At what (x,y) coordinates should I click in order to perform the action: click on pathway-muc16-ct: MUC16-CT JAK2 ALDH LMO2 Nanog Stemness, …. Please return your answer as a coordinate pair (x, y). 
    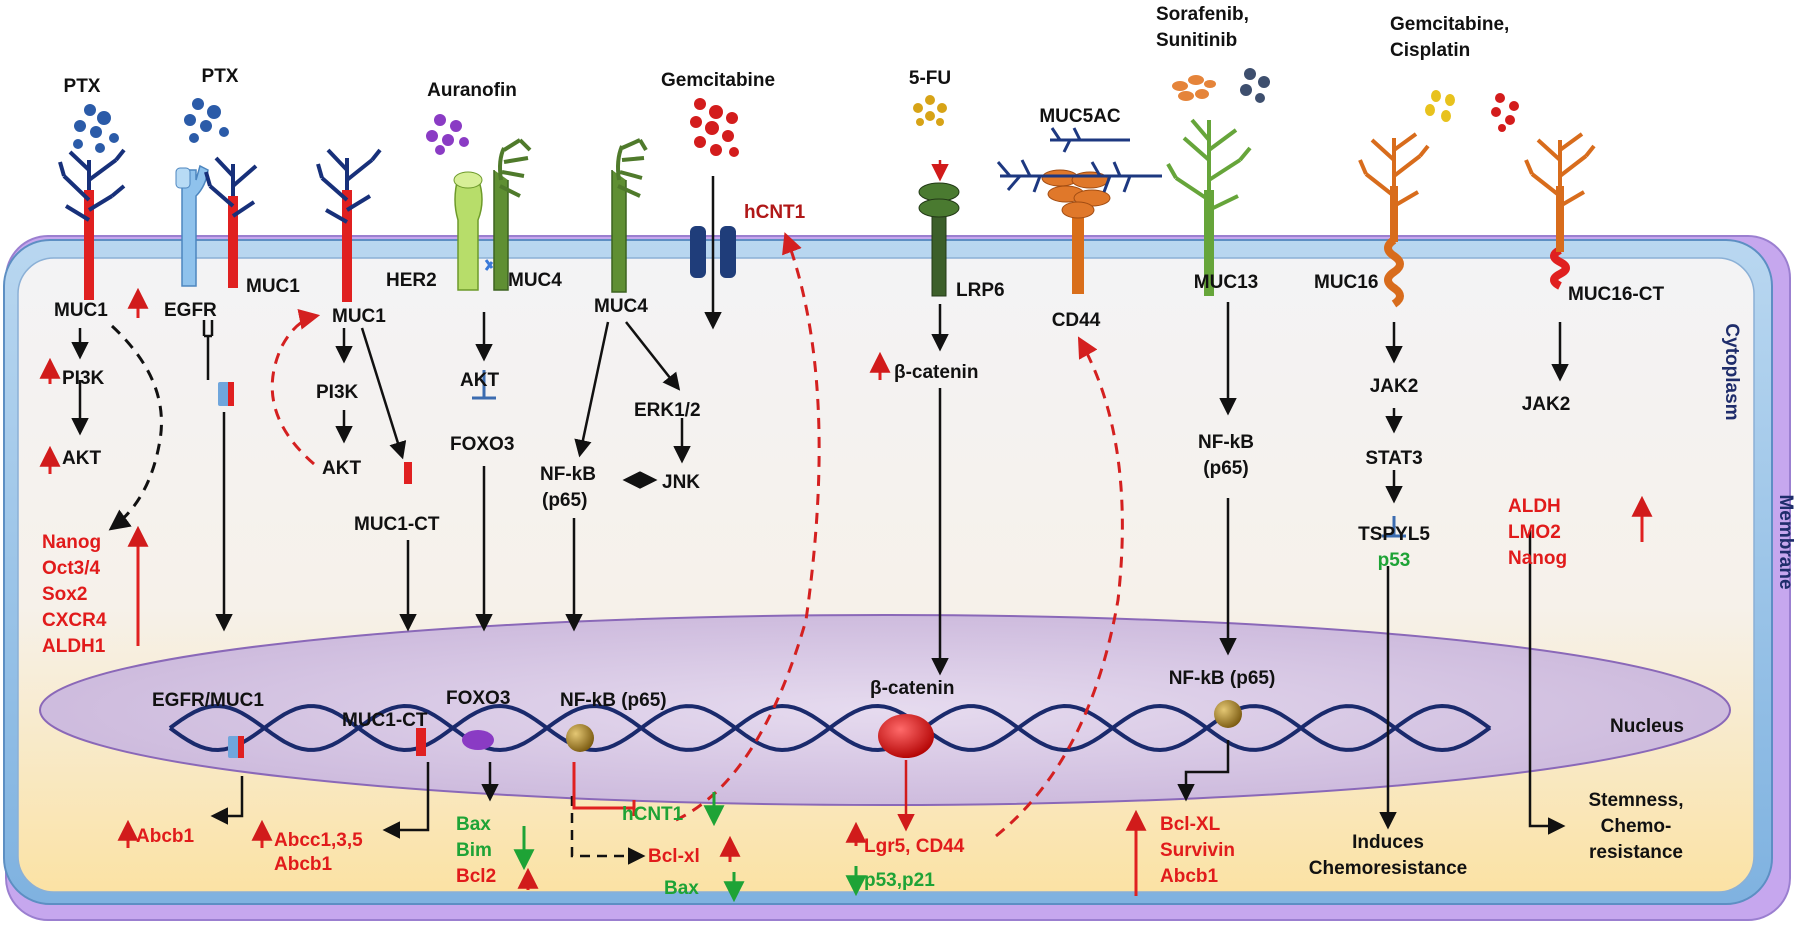
    Looking at the image, I should click on (1596, 573).